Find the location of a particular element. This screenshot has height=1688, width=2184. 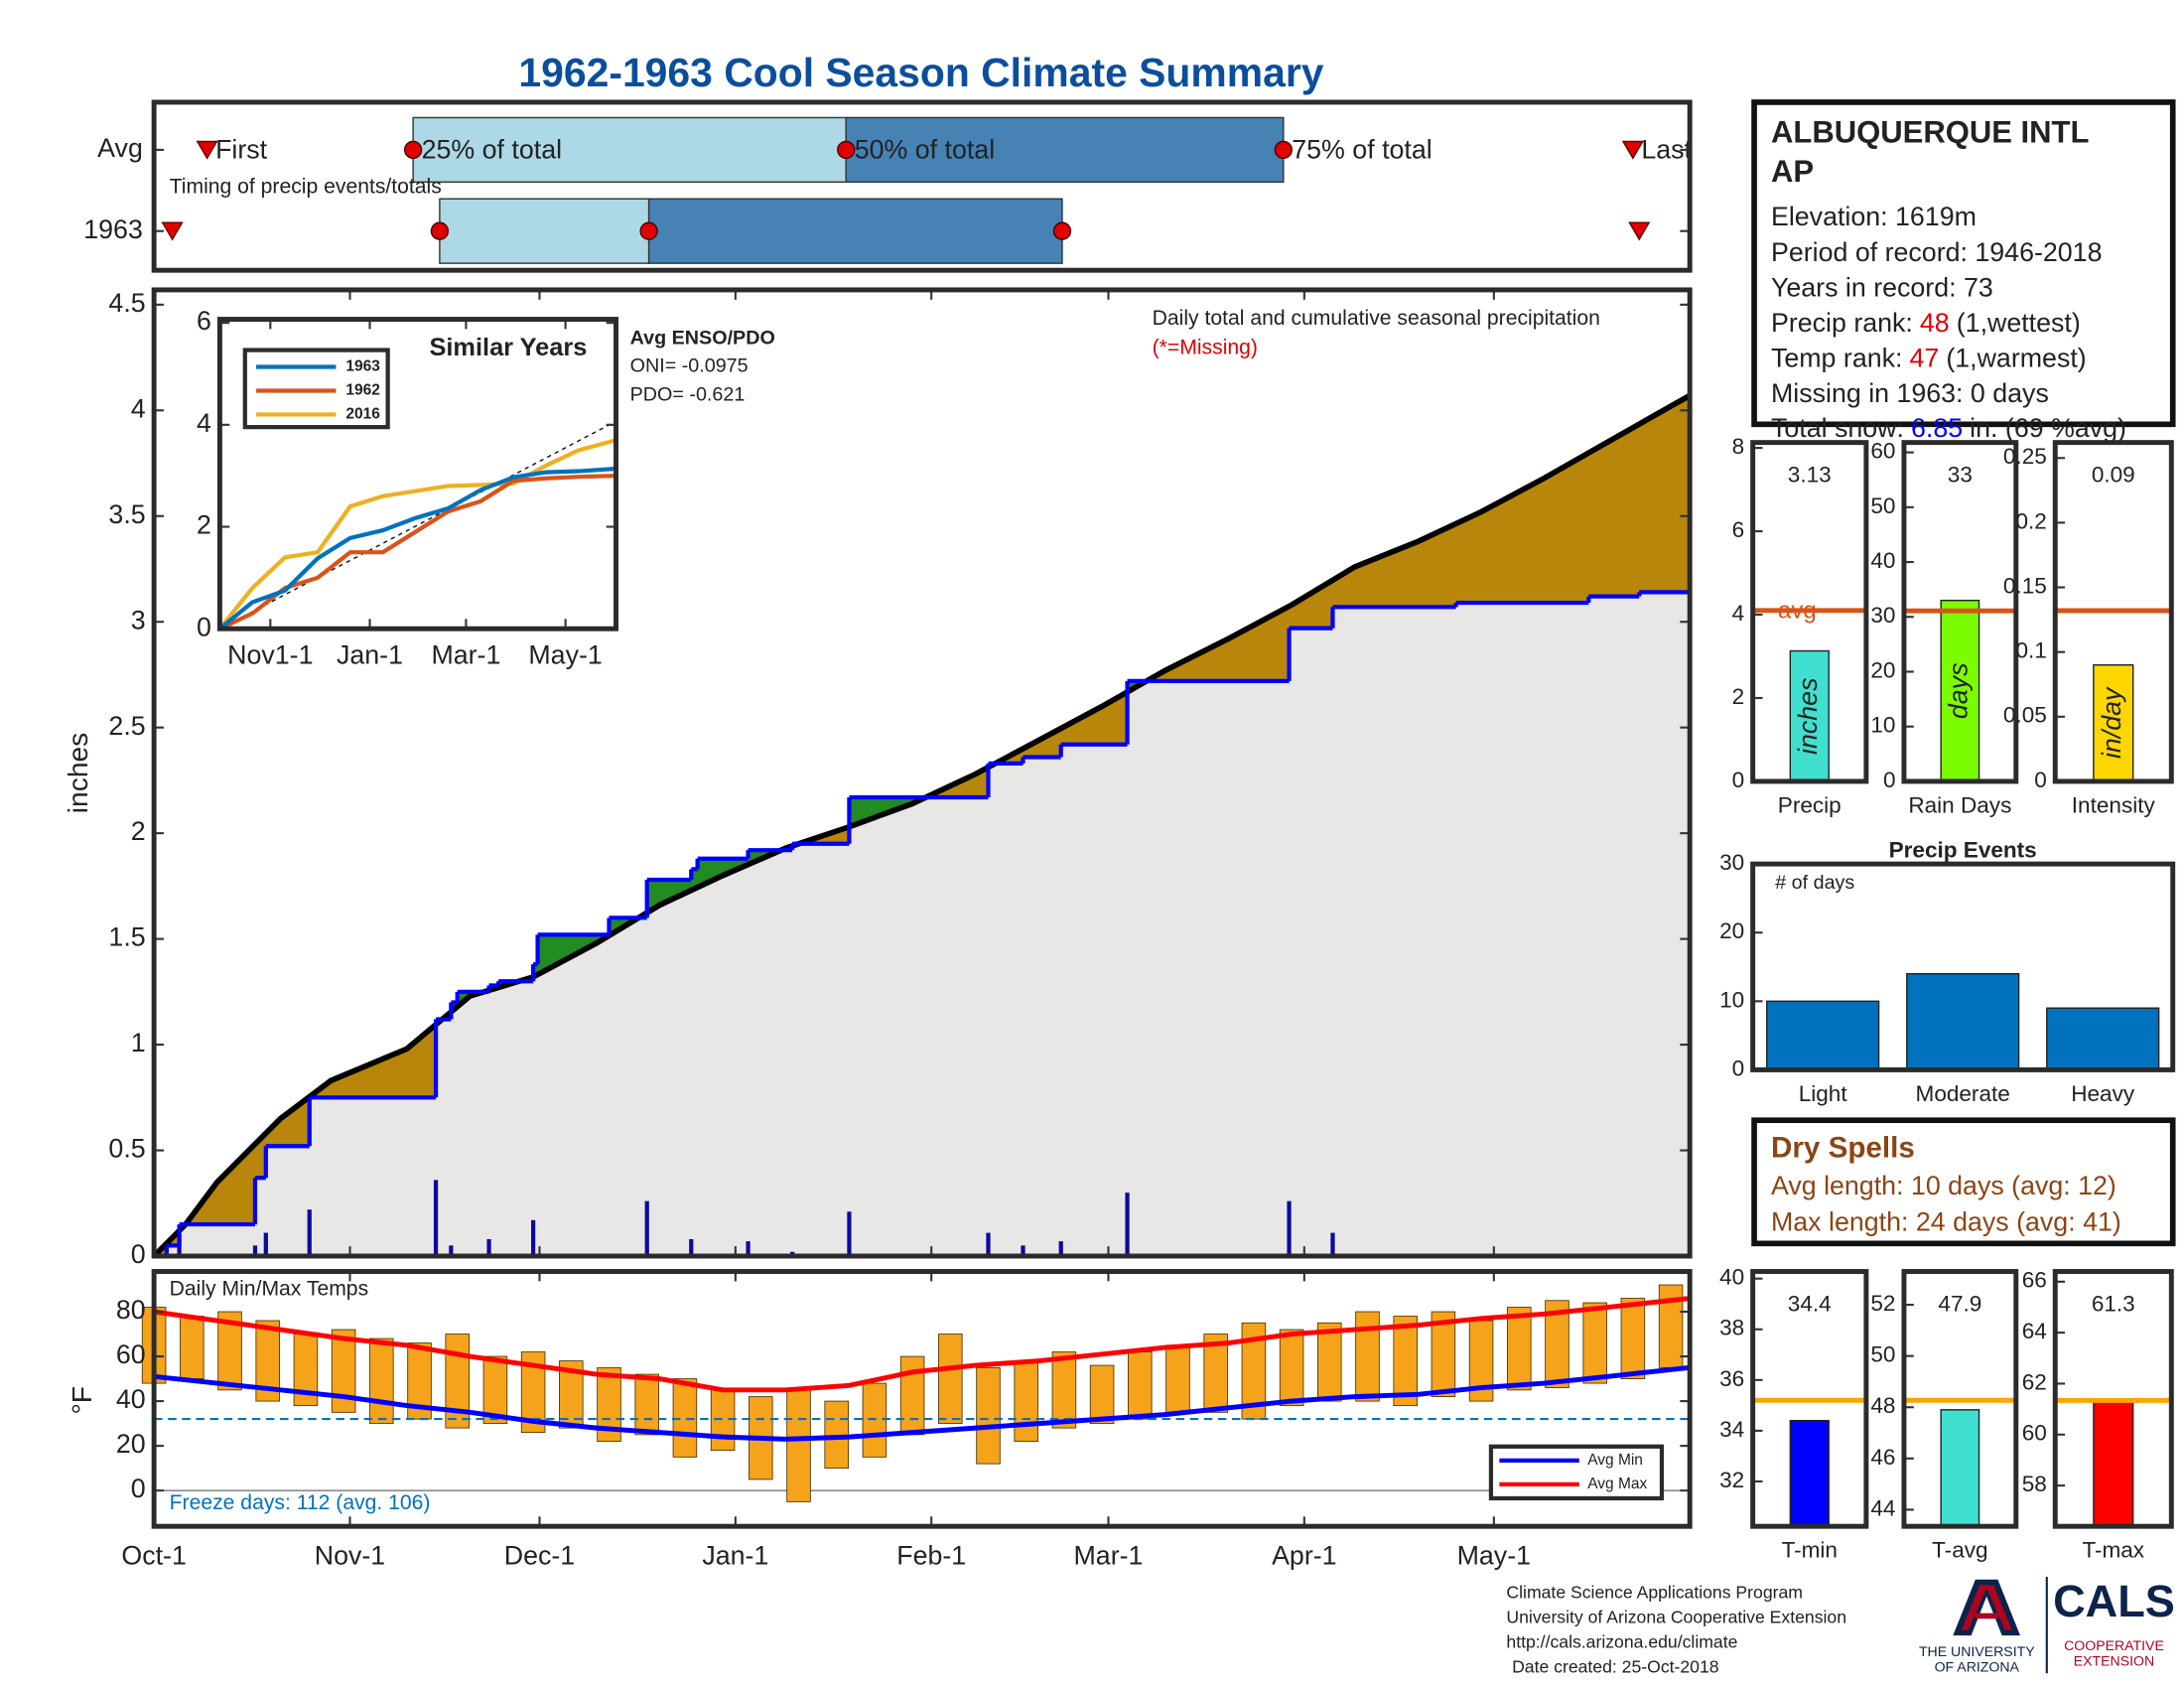

missing-note: (*=Missing) is located at coordinates (1205, 348).